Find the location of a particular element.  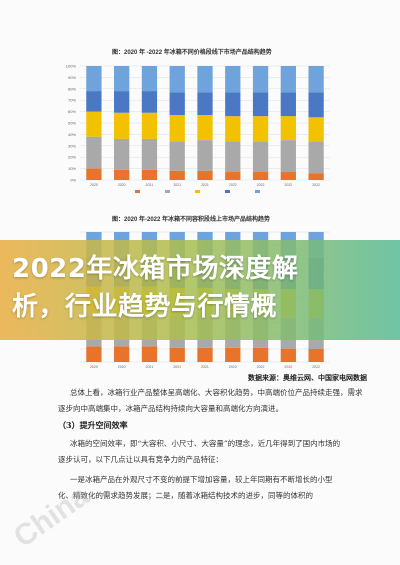

figure2-title: 图：2020 年-2022 年冰箱不同容积段线上市场产品结构趋势 is located at coordinates (191, 220).